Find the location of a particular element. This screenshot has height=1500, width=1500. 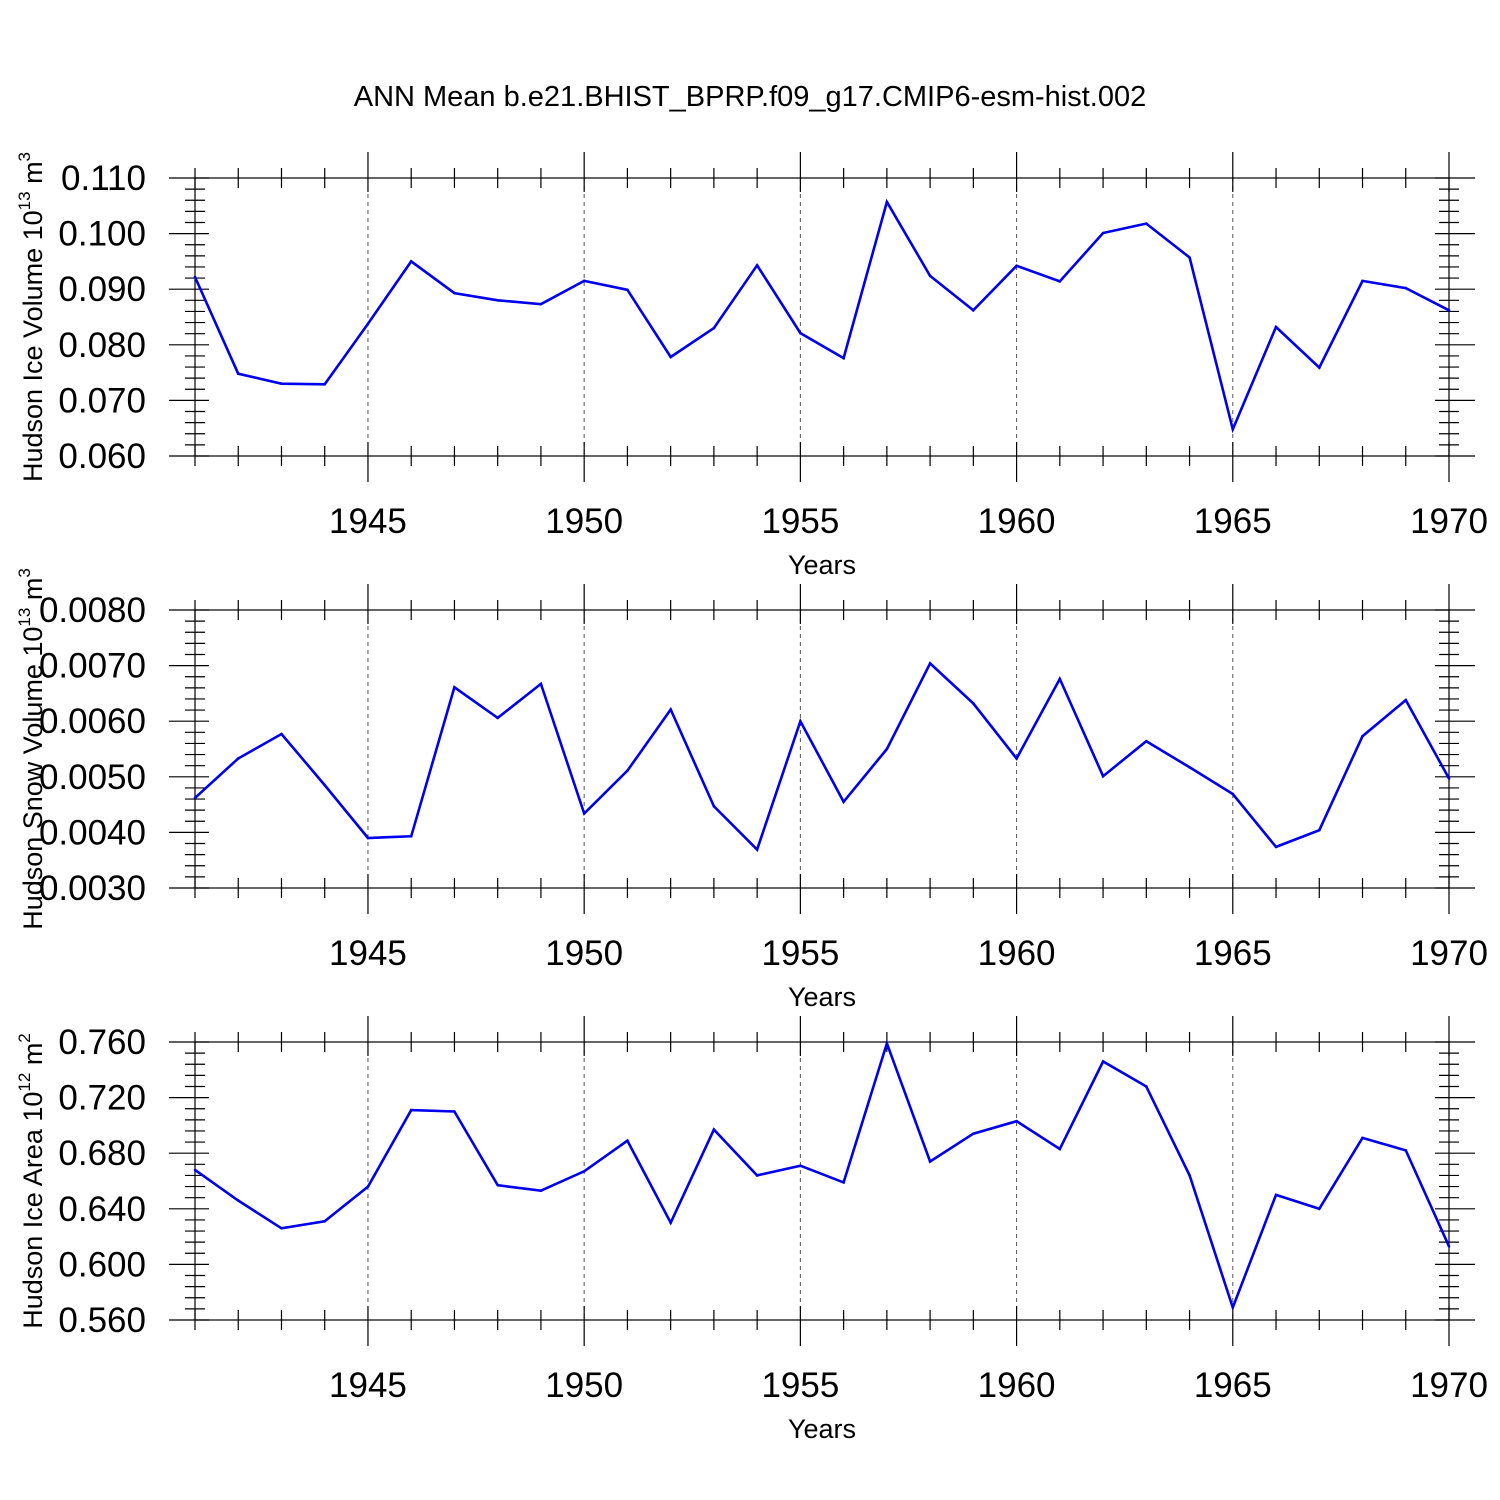

y-tick-label: 0.100 is located at coordinates (102, 234).